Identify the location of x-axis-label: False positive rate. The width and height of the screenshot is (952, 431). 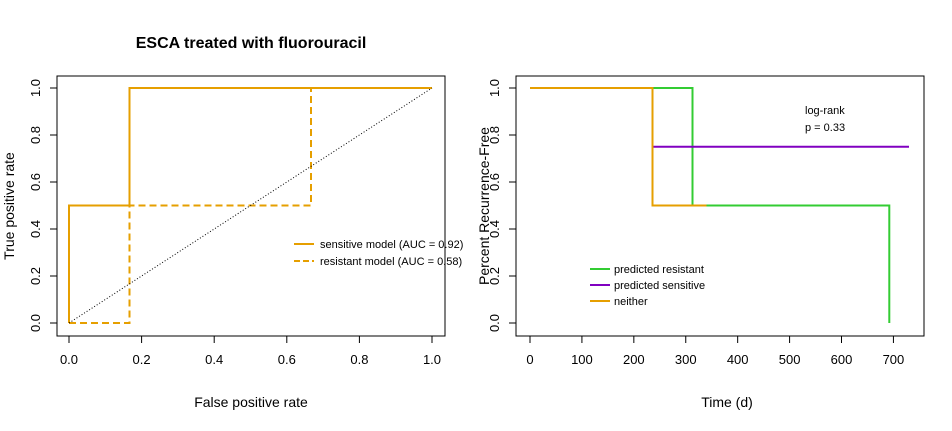
(251, 402).